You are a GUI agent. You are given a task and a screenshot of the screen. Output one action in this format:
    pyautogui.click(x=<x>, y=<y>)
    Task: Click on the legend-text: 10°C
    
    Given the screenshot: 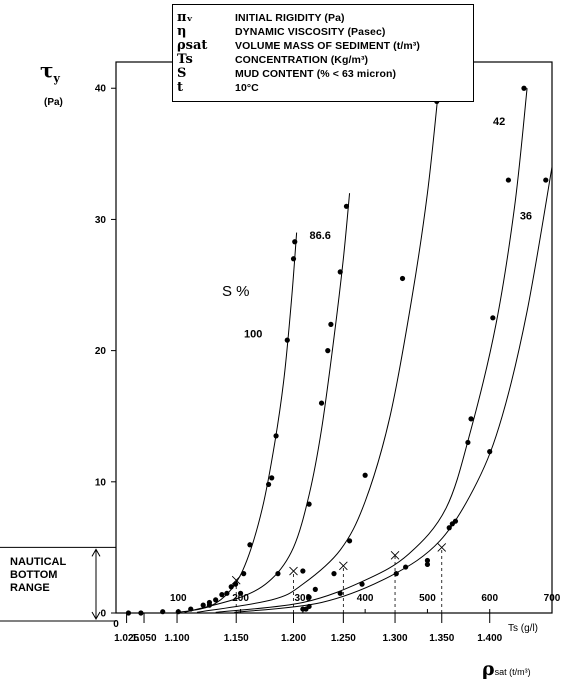 What is the action you would take?
    pyautogui.click(x=247, y=87)
    